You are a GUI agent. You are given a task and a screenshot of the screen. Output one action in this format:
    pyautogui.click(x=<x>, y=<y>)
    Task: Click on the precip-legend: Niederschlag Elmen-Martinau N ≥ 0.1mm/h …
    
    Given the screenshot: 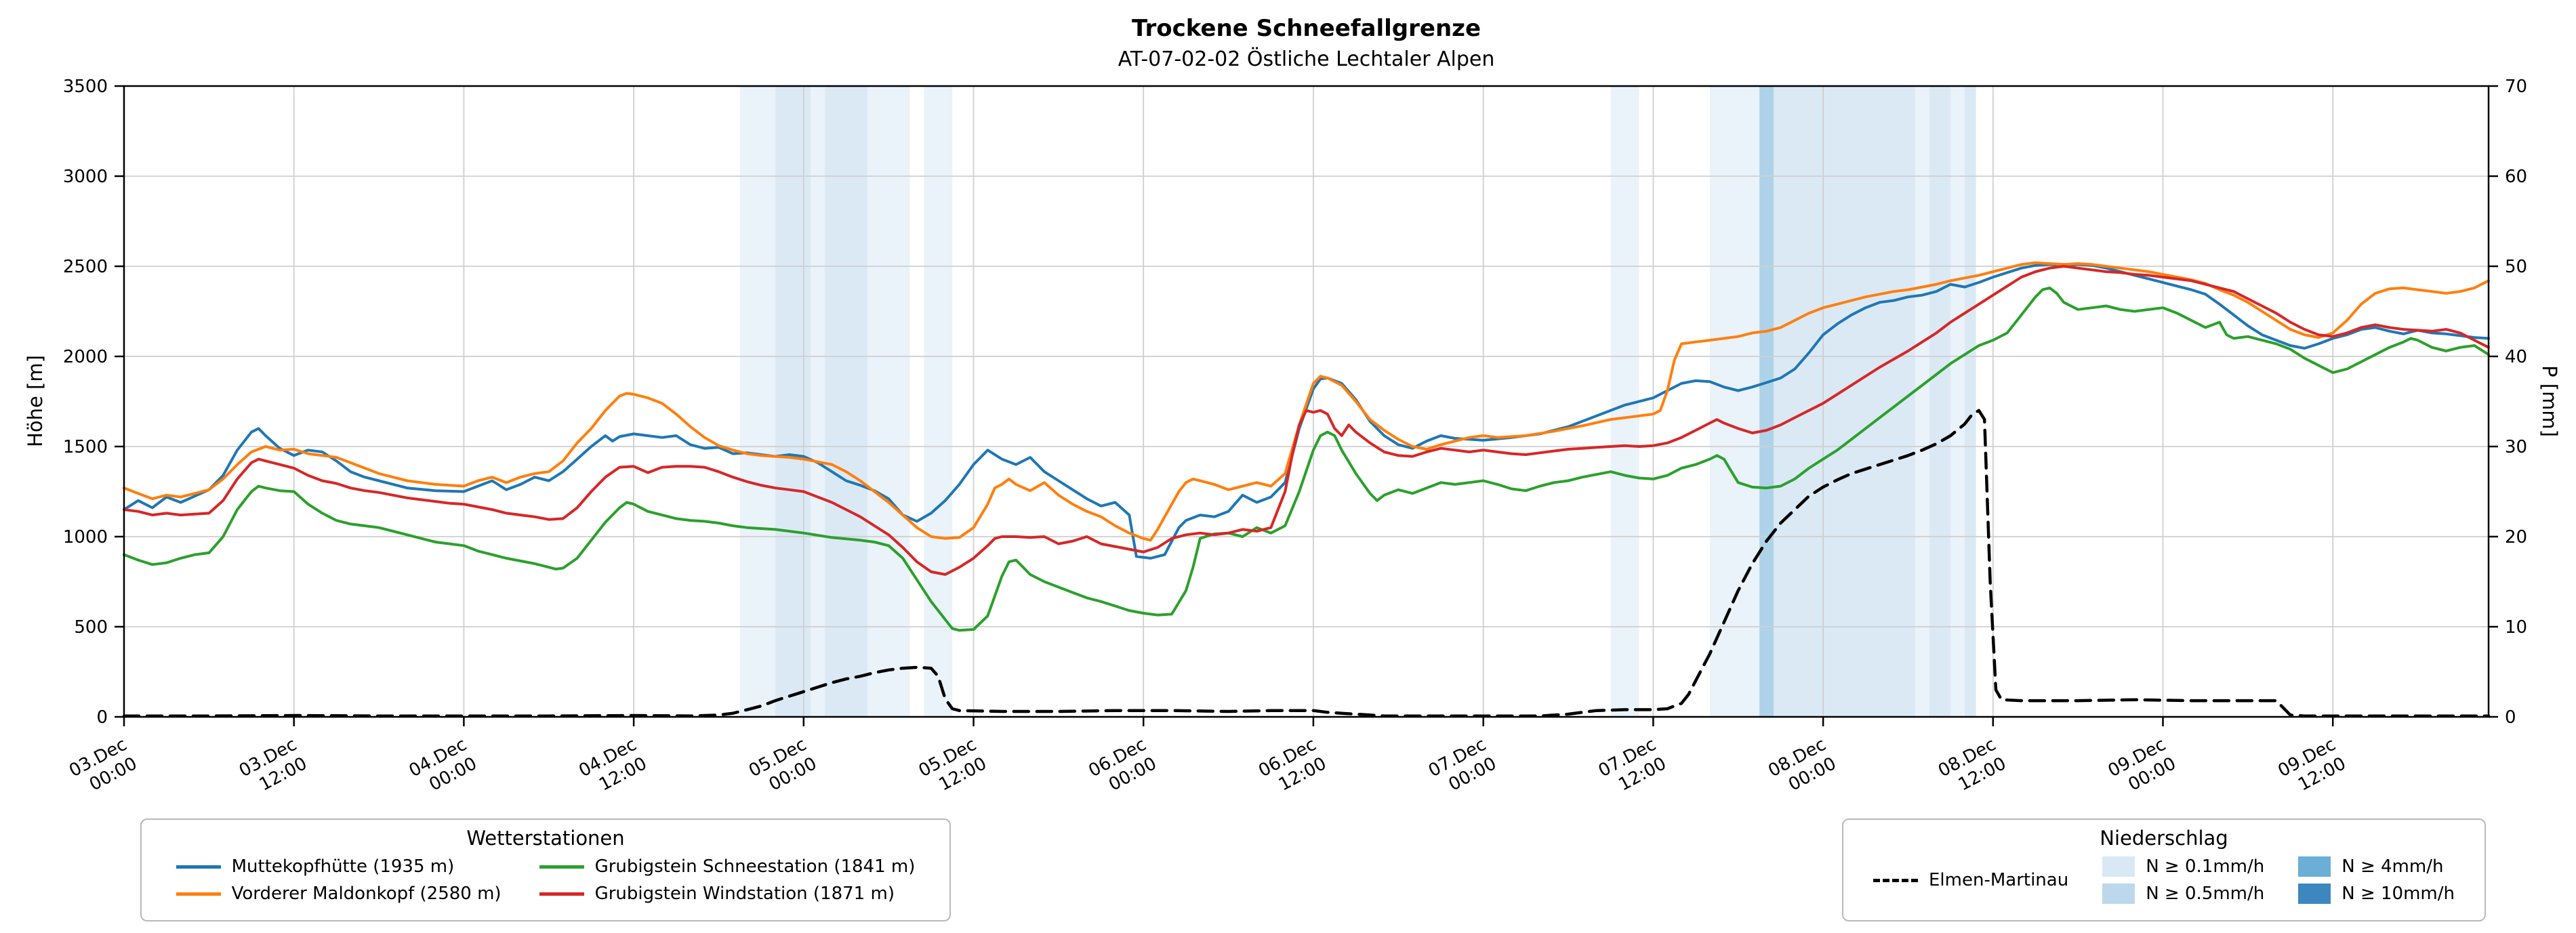 What is the action you would take?
    pyautogui.click(x=2164, y=869)
    